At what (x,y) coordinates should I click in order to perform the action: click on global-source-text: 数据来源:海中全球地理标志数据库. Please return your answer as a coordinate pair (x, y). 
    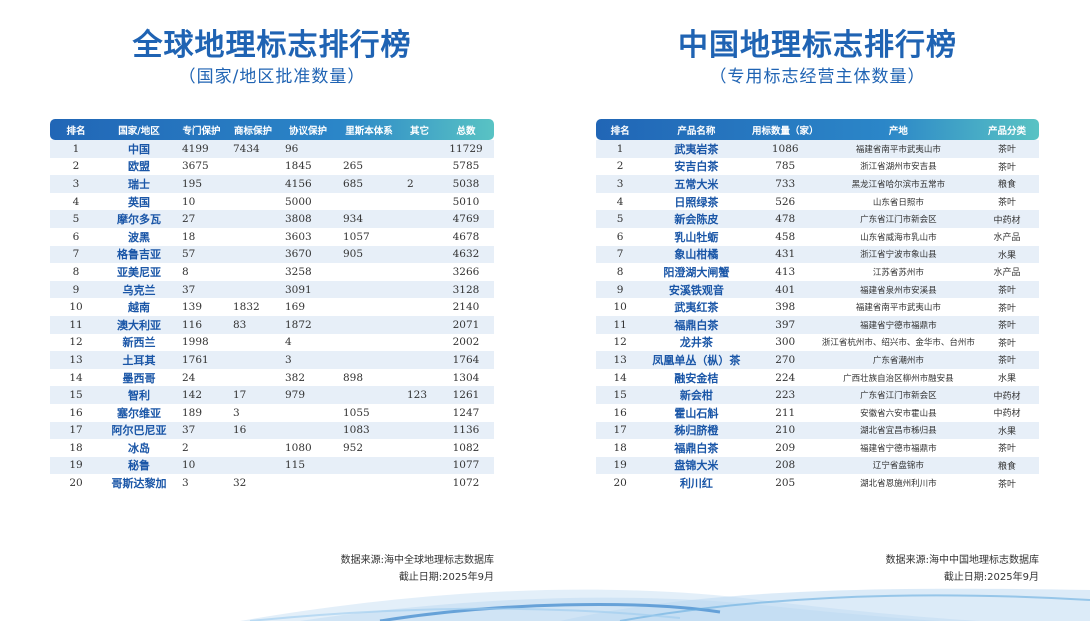
    Looking at the image, I should click on (417, 560).